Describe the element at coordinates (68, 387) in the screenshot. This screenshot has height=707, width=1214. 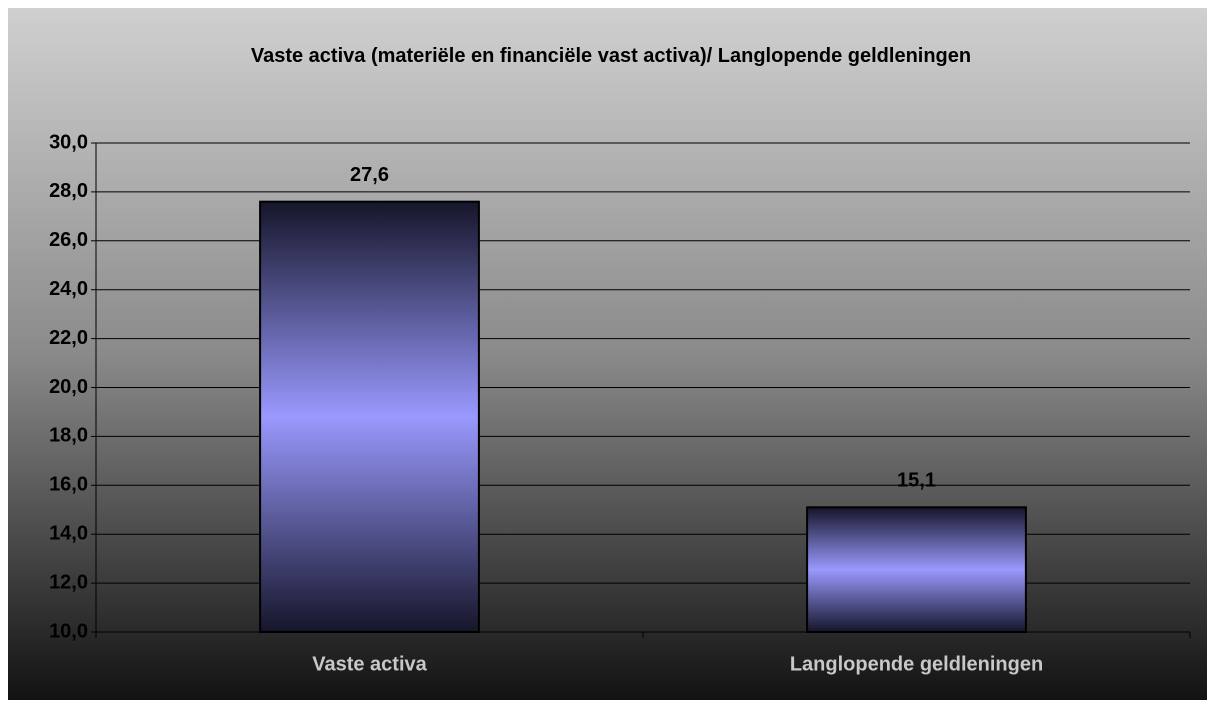
I see `y-tick-label: 20,0` at that location.